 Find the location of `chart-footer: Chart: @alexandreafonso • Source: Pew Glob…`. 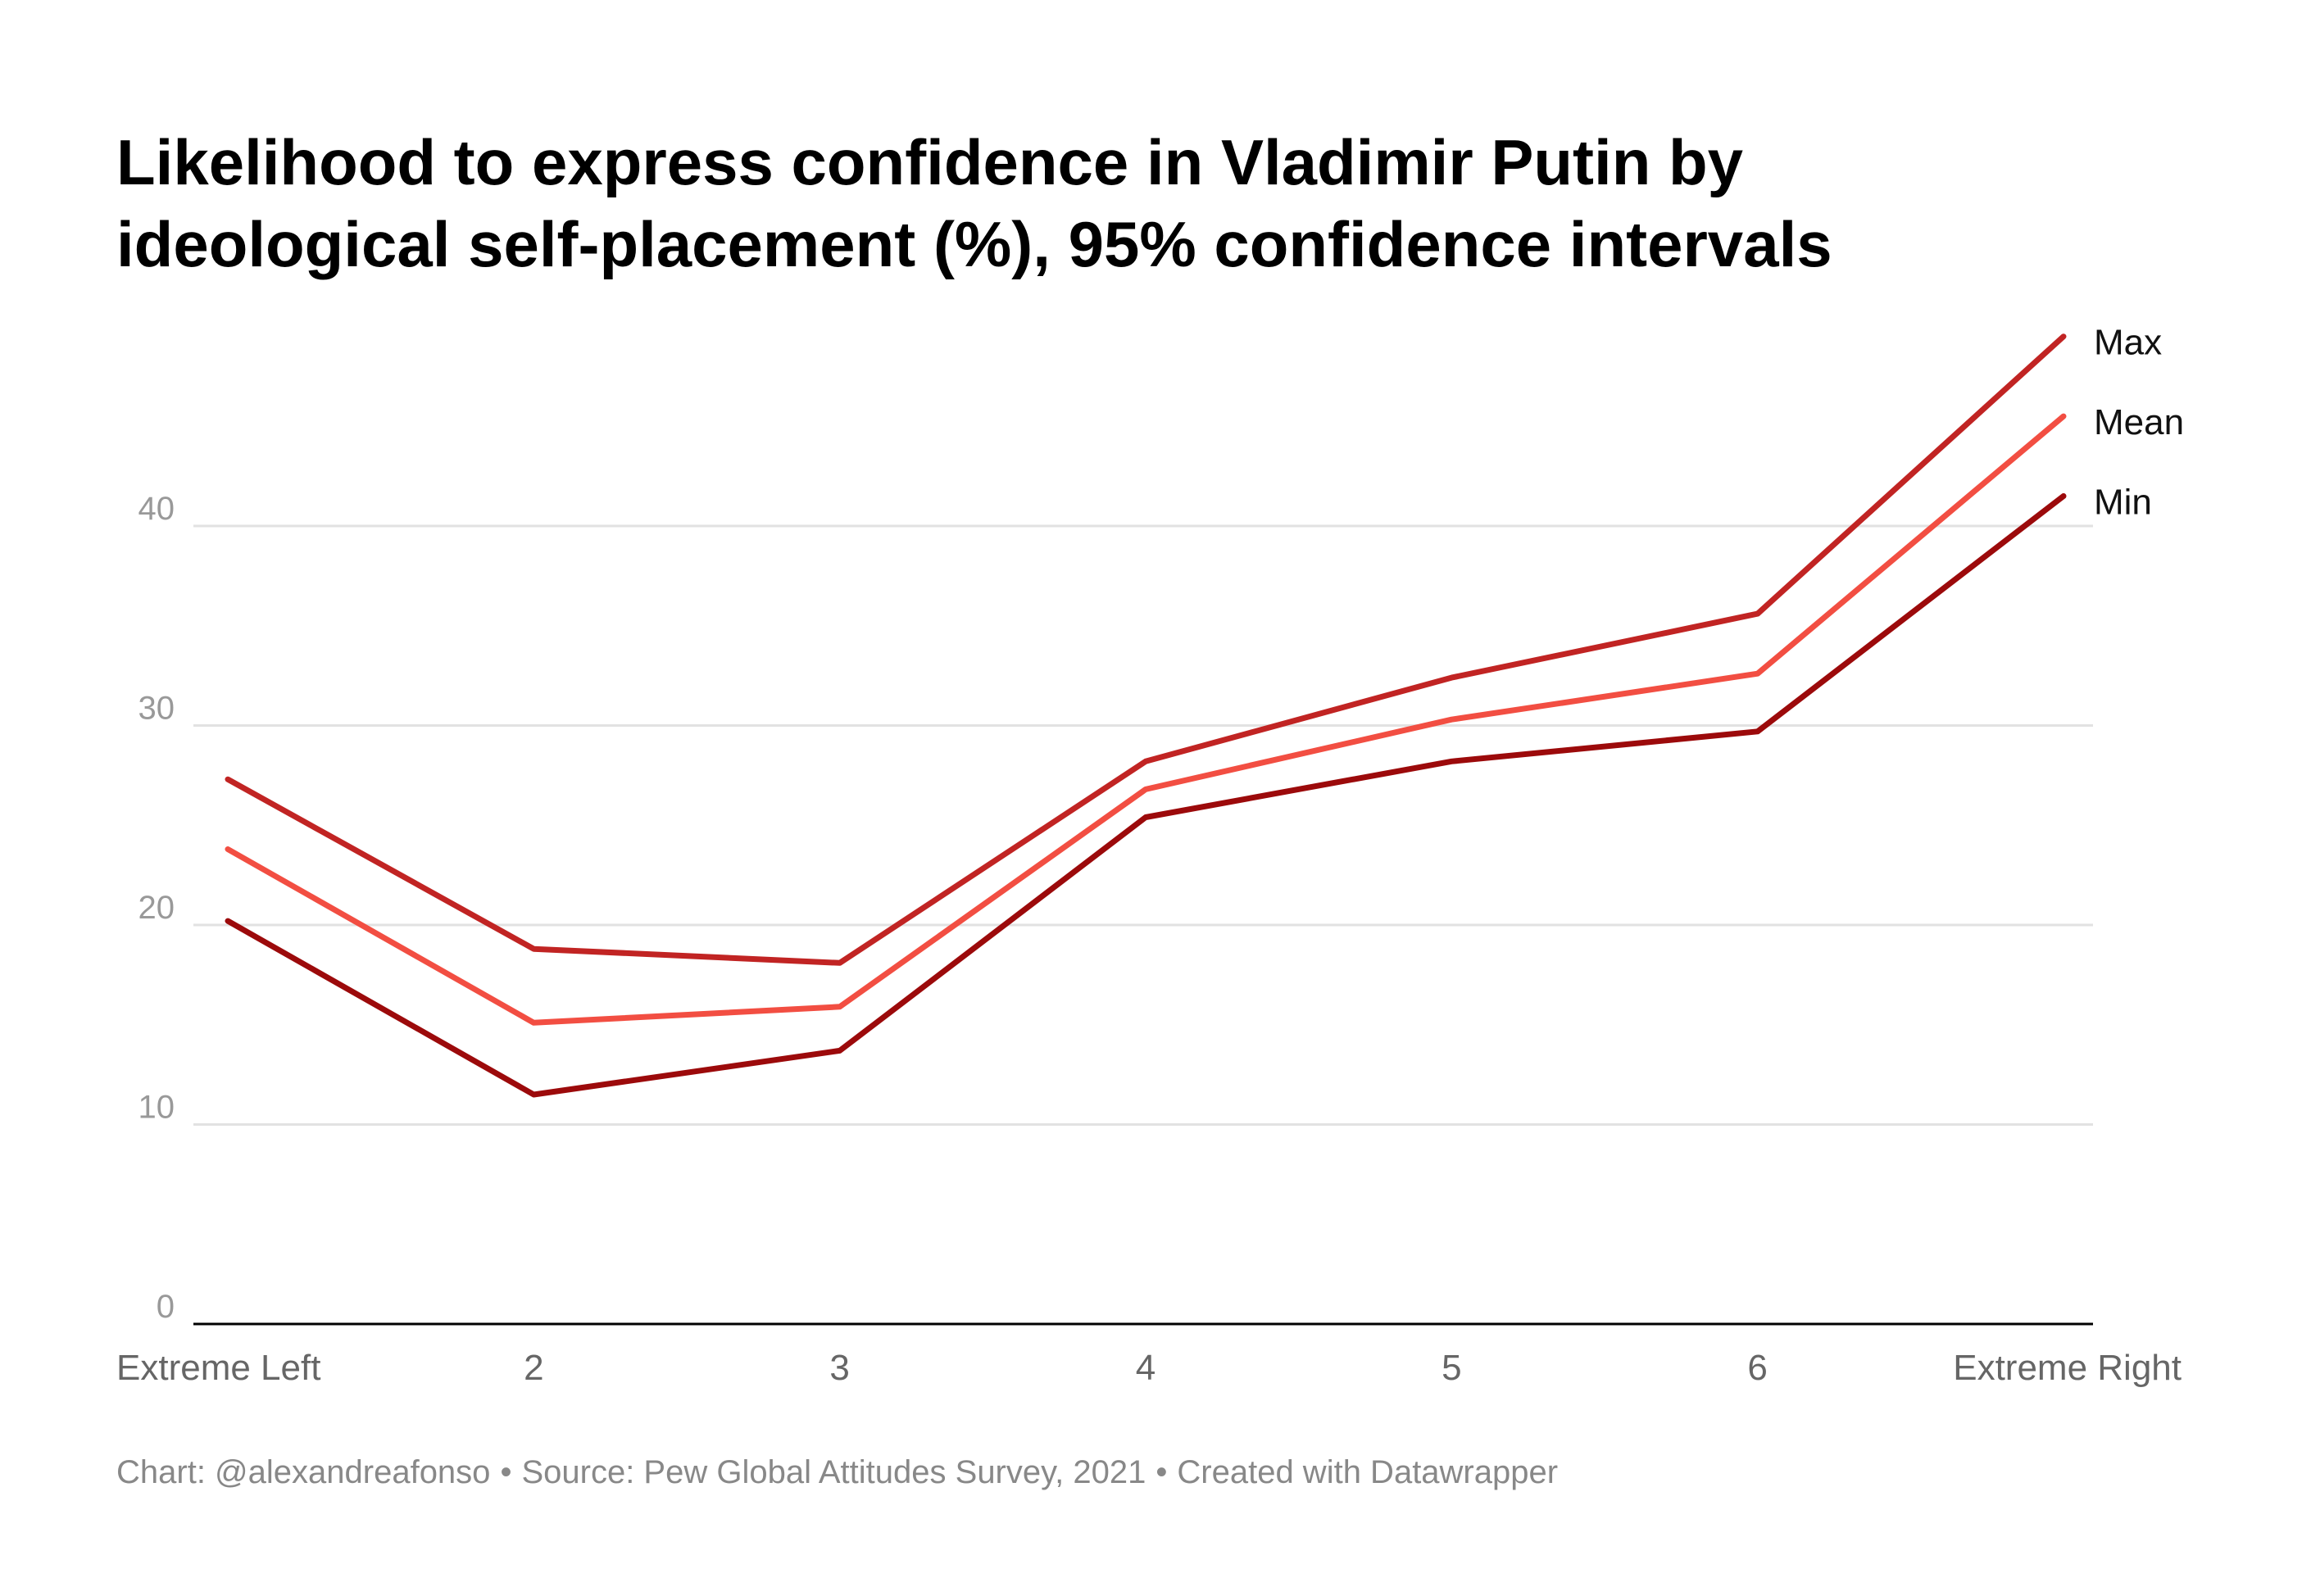

chart-footer: Chart: @alexandreafonso • Source: Pew Glob… is located at coordinates (837, 1472).